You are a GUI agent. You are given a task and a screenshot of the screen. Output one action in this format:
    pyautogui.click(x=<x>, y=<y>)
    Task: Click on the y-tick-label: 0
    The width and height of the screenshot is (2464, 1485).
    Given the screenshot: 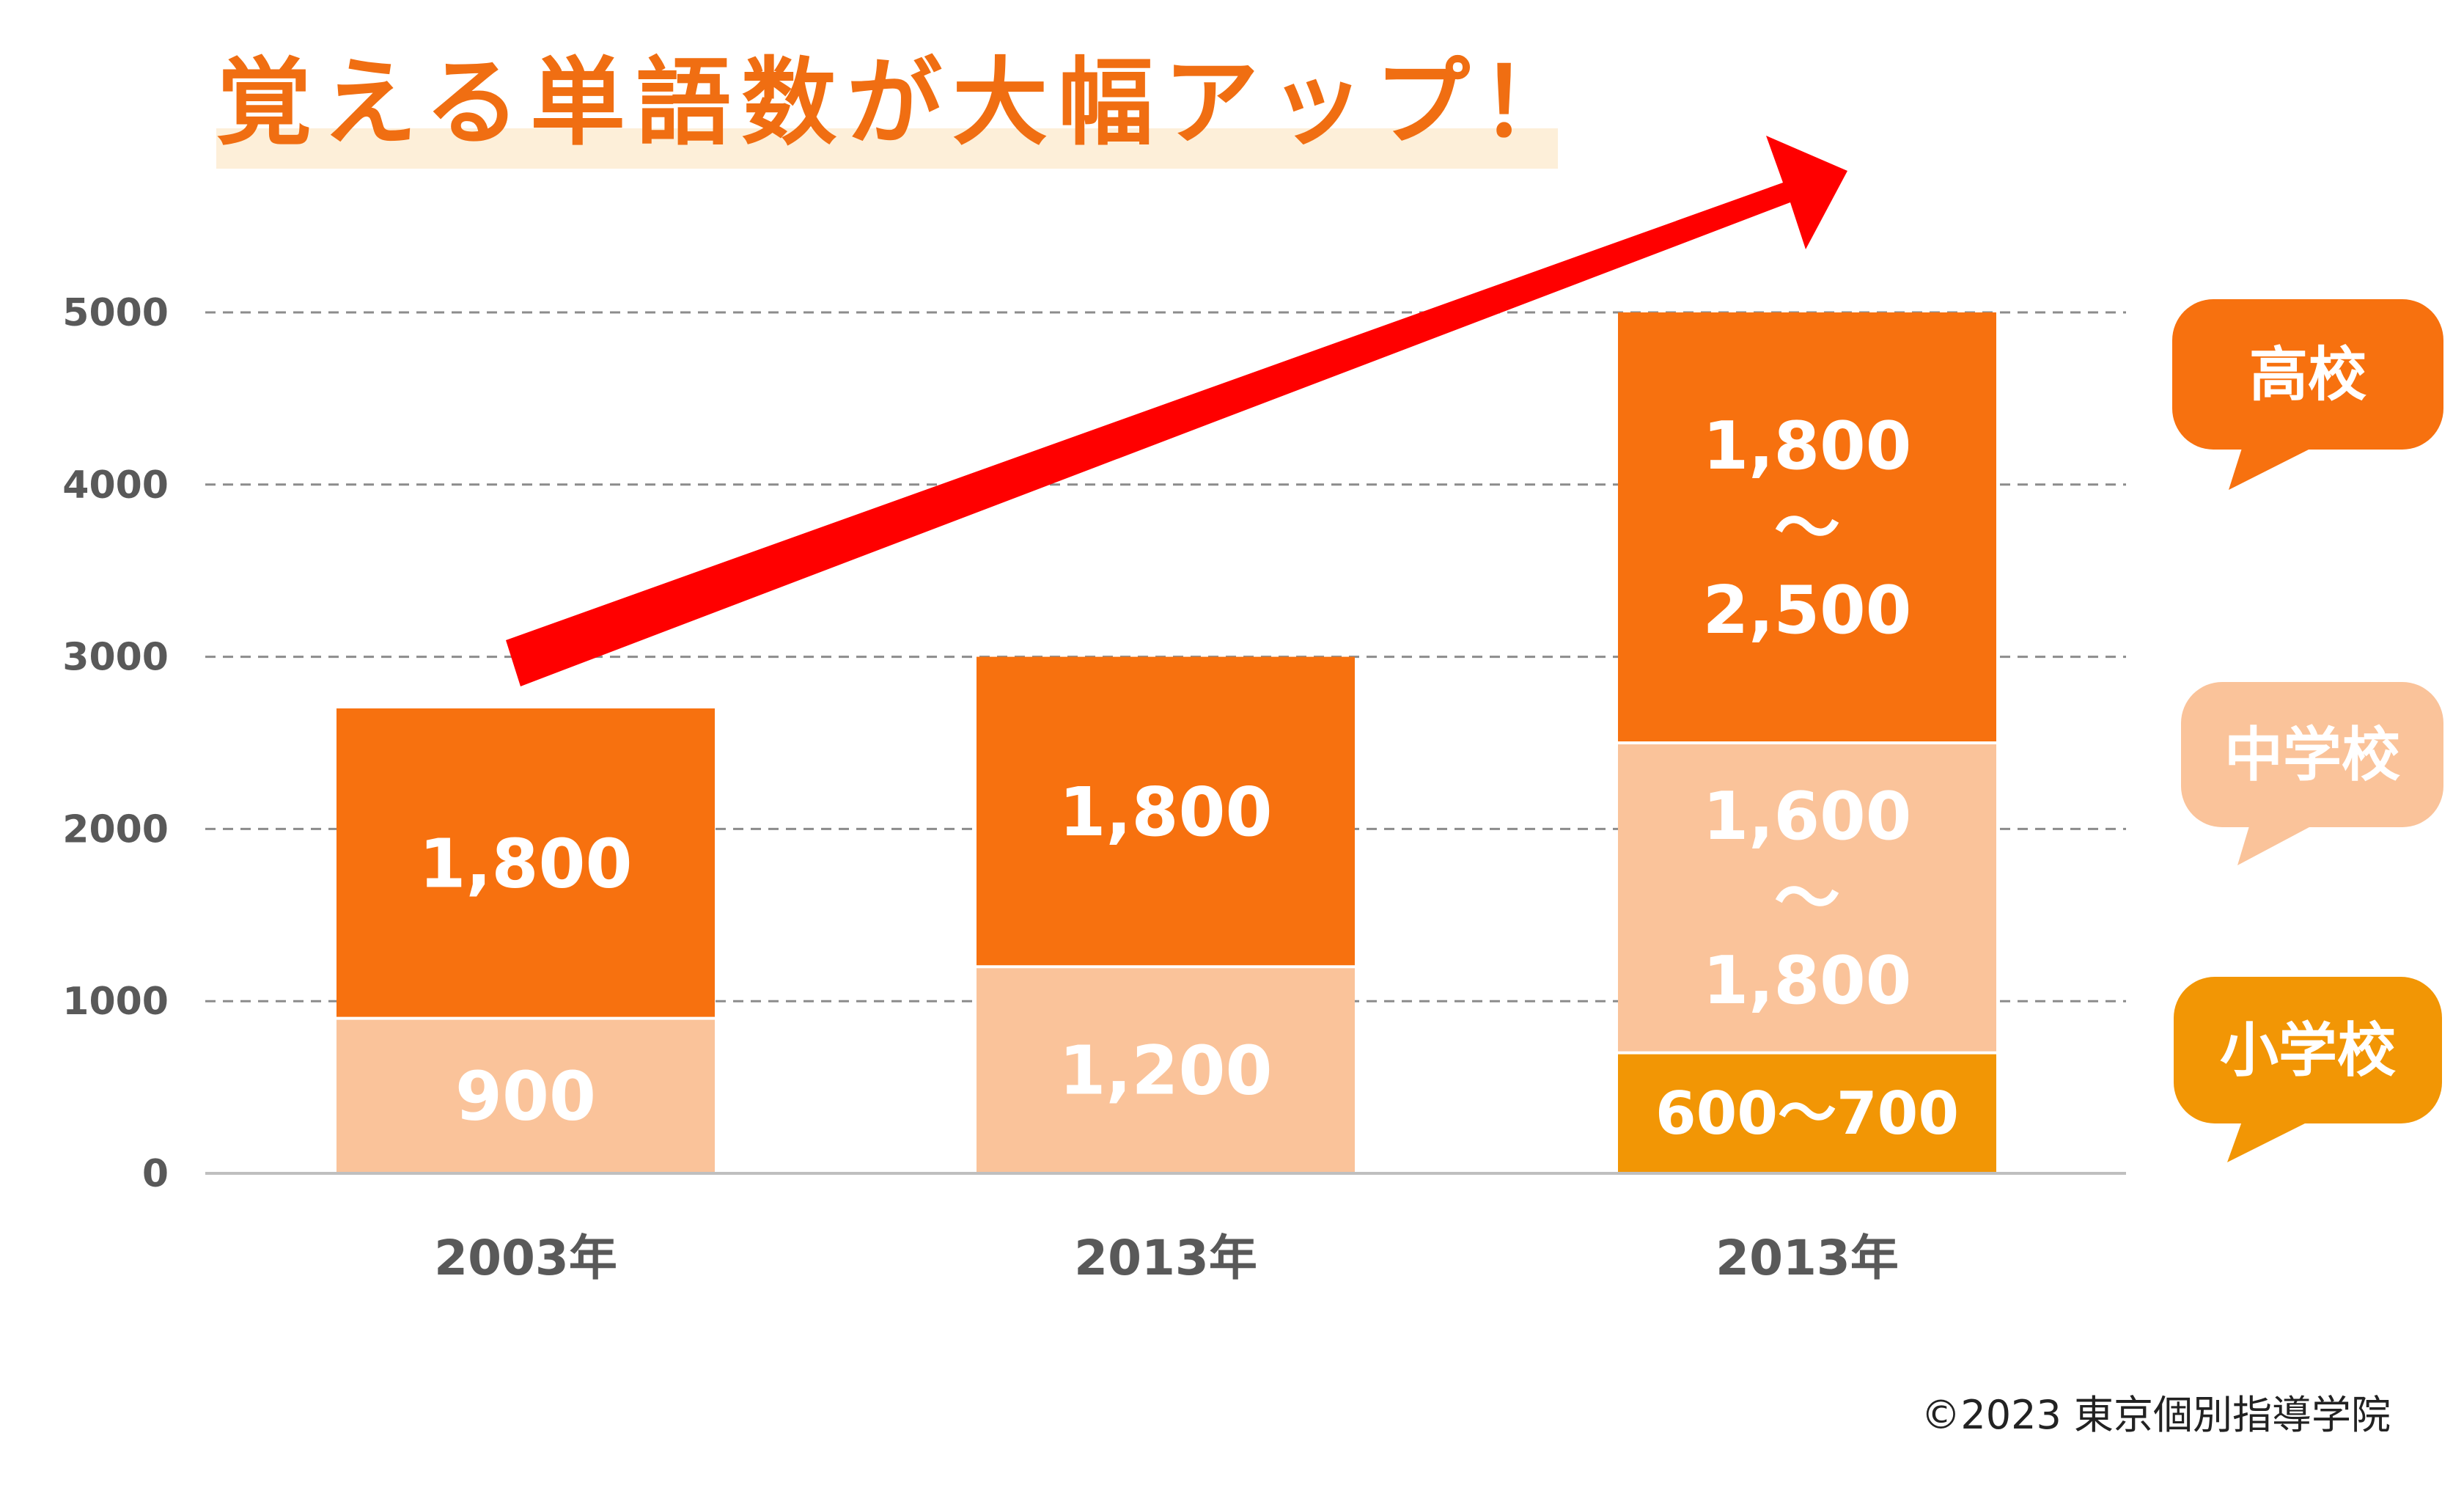 What is the action you would take?
    pyautogui.click(x=155, y=1174)
    